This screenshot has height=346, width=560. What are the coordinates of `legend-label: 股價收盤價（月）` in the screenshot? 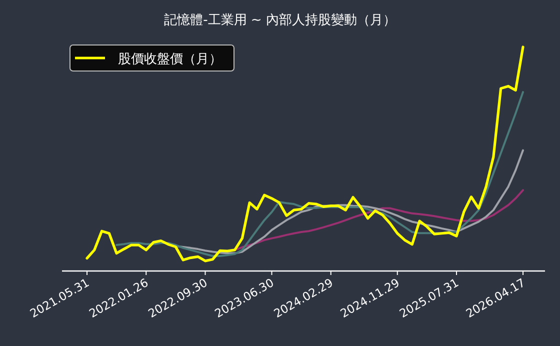 It's located at (170, 59).